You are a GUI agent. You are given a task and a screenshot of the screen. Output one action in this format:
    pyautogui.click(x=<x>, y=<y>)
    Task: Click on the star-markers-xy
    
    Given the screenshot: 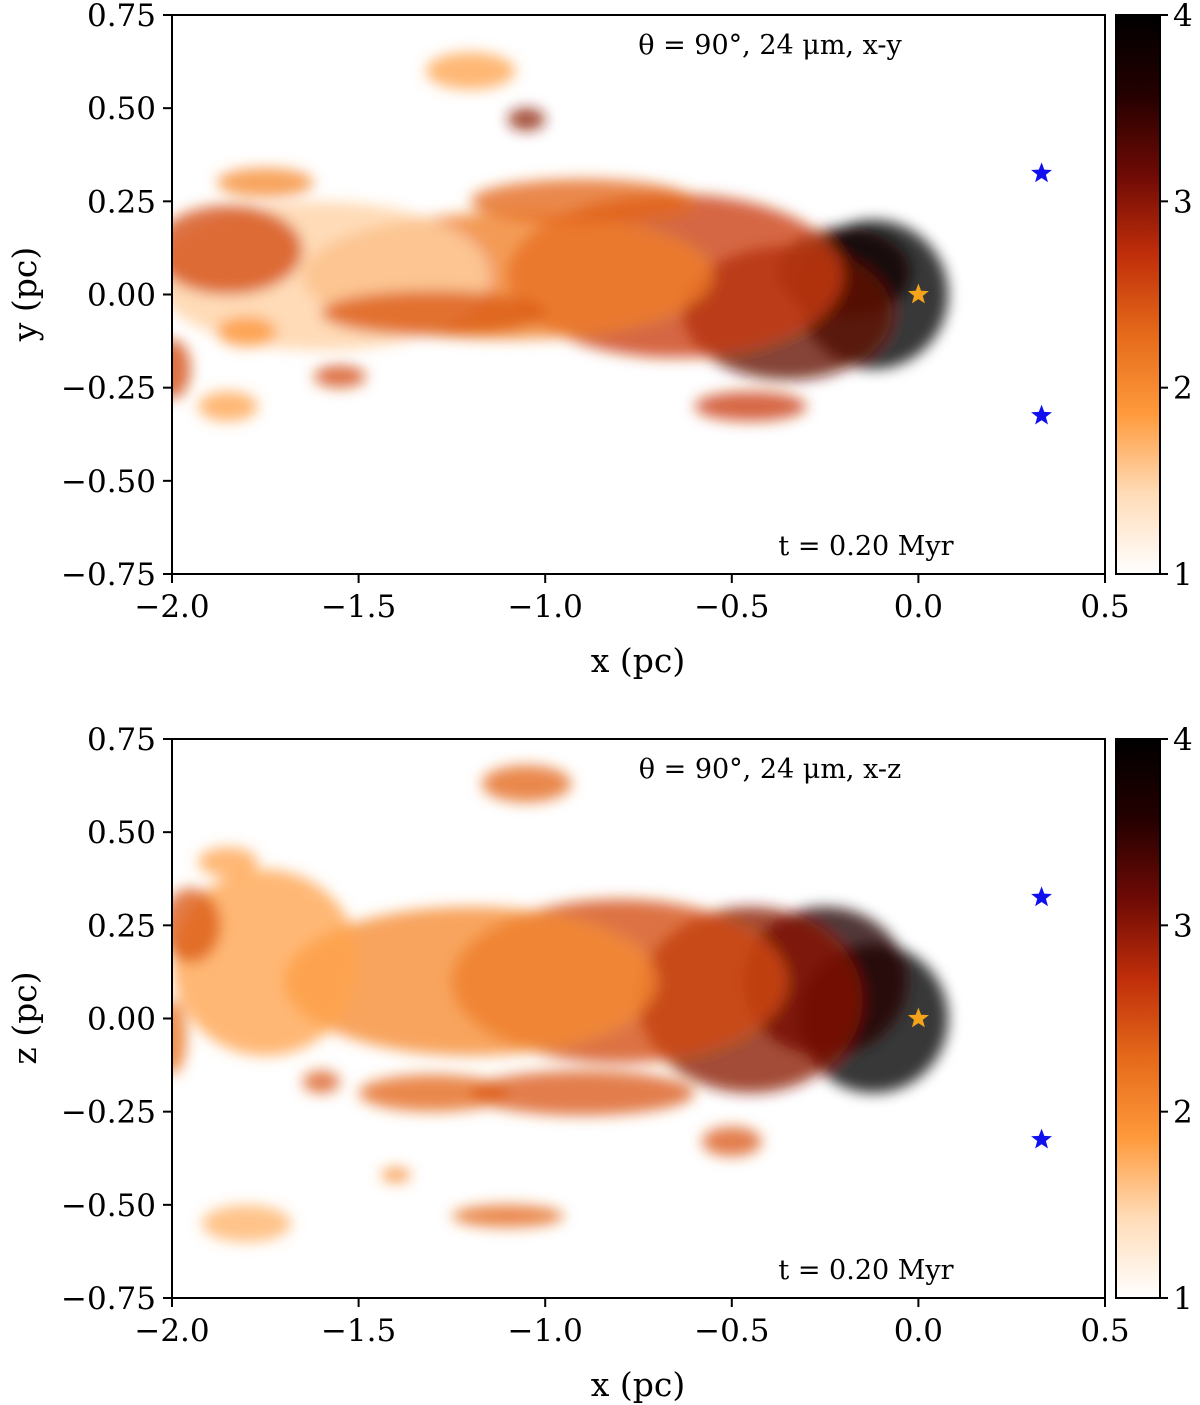 What is the action you would take?
    pyautogui.click(x=979, y=293)
    